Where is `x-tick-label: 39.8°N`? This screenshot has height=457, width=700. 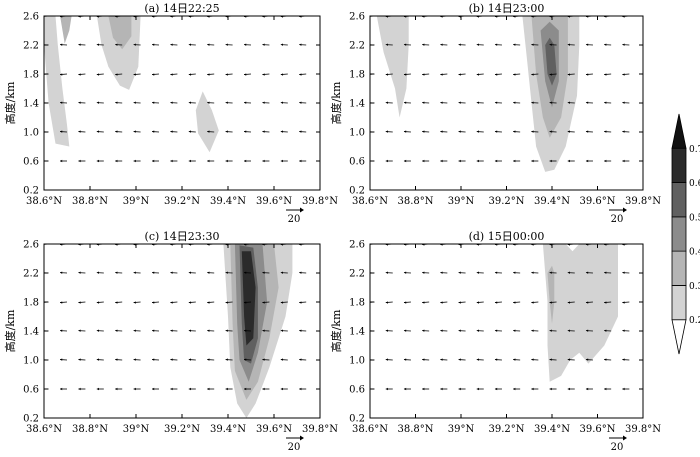
x-tick-label: 39.8°N is located at coordinates (643, 201).